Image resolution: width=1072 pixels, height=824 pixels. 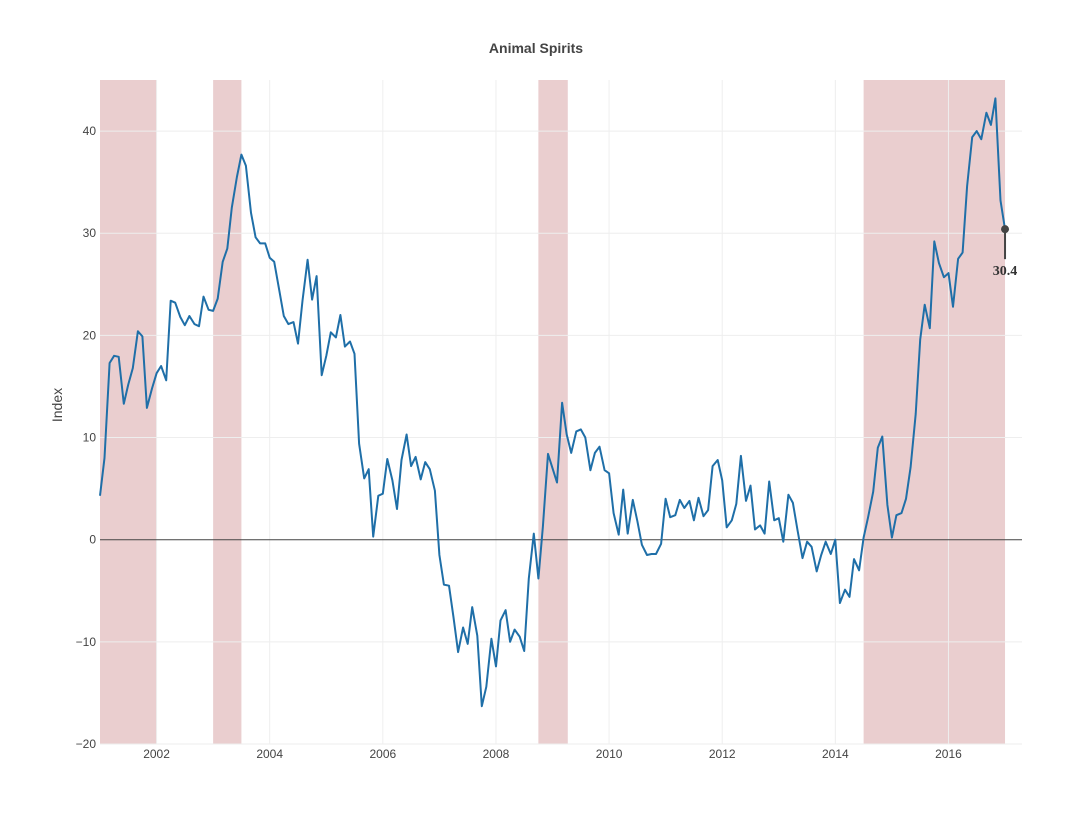 I want to click on x-tick-label: 2016, so click(x=948, y=754).